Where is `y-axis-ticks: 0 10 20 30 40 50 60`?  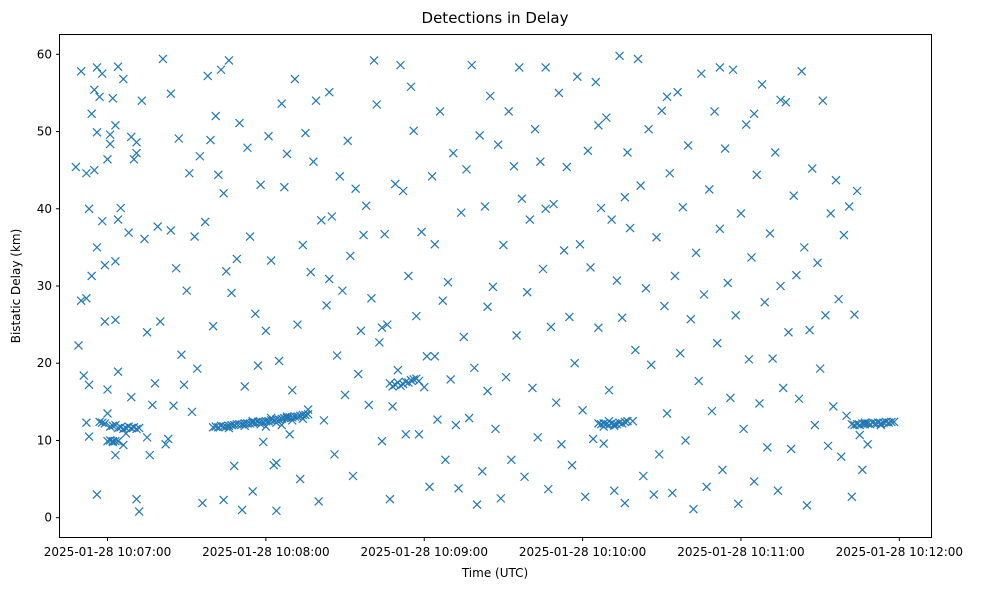 y-axis-ticks: 0 10 20 30 40 50 60 is located at coordinates (48, 286).